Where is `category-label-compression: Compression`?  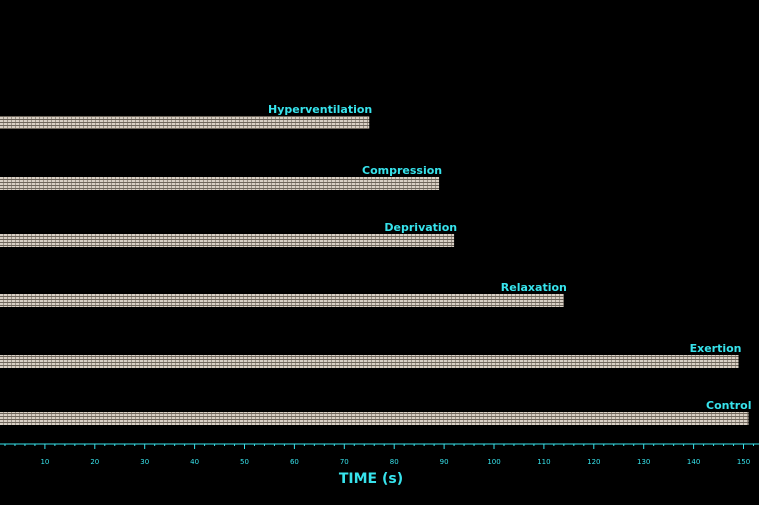
category-label-compression: Compression is located at coordinates (402, 170).